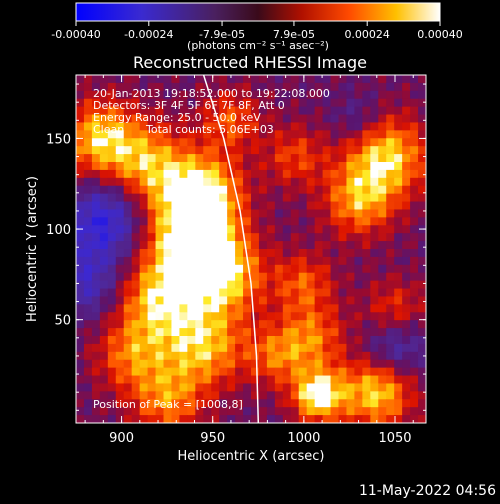  I want to click on colorbar-tick-label: -0.00024, so click(148, 34).